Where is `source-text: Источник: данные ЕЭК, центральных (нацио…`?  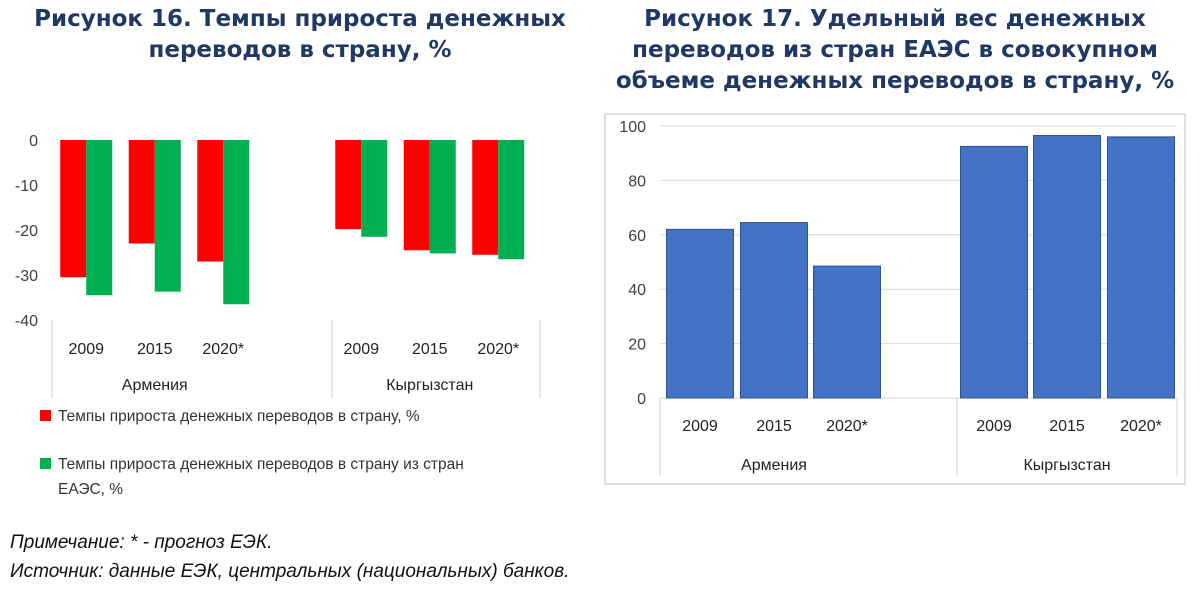
source-text: Источник: данные ЕЭК, центральных (нацио… is located at coordinates (290, 571).